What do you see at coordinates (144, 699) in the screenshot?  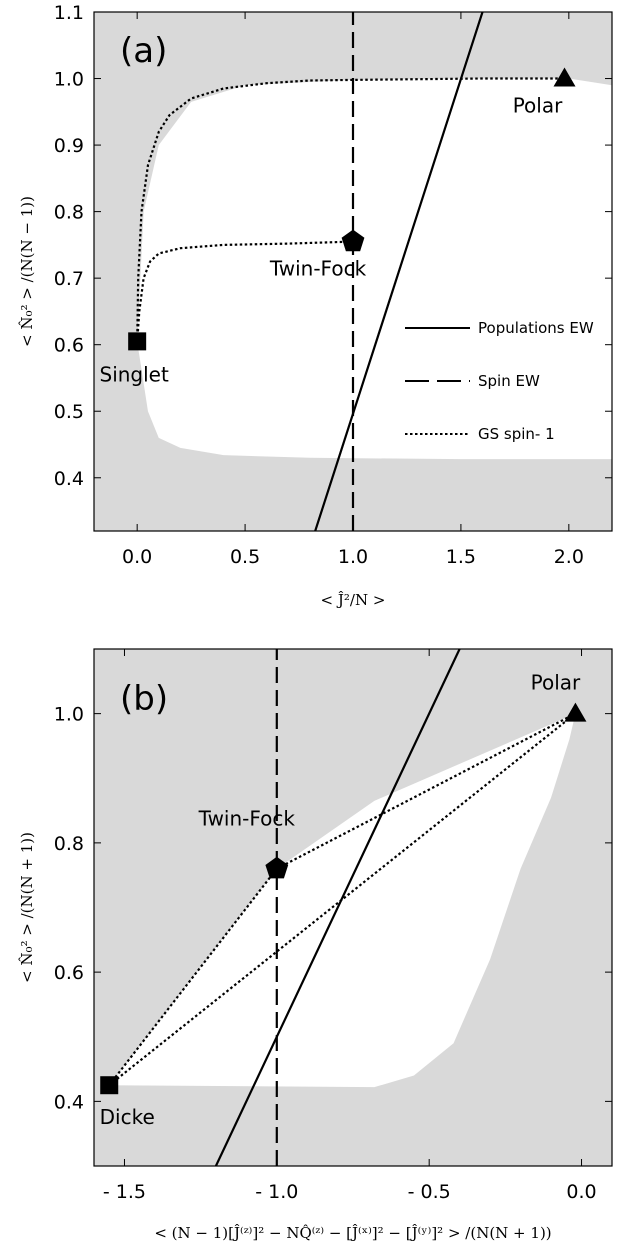 I see `panel-label: (b)` at bounding box center [144, 699].